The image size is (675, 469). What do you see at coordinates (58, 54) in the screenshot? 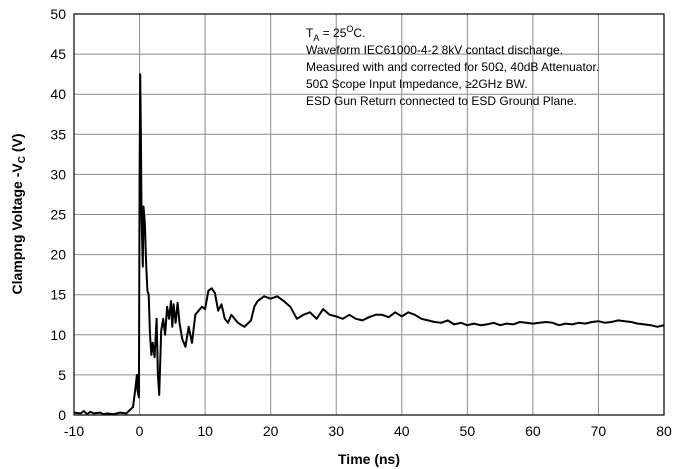
I see `y-tick-label: 45` at bounding box center [58, 54].